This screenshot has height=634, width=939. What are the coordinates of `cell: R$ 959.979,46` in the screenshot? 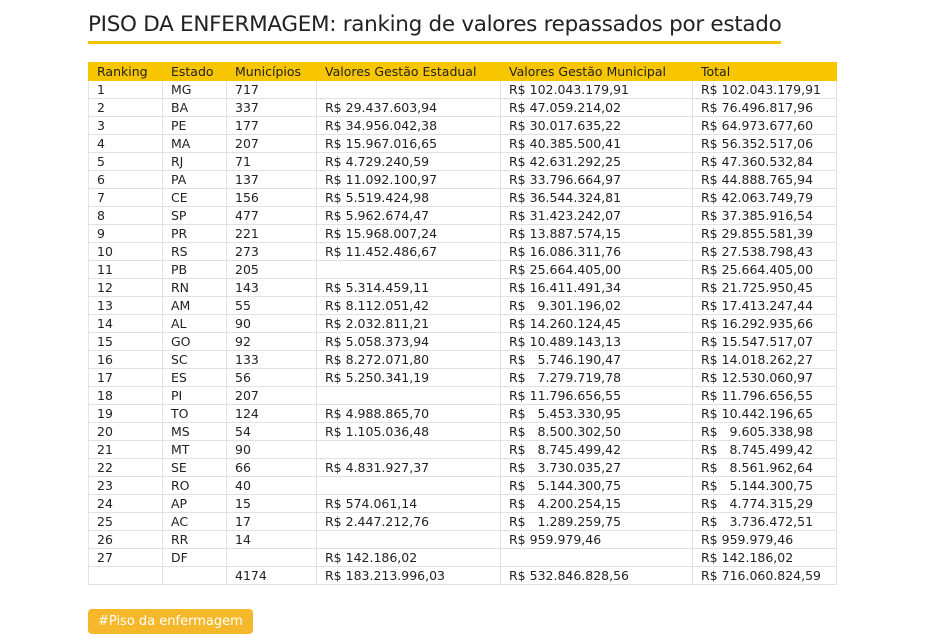 It's located at (764, 539).